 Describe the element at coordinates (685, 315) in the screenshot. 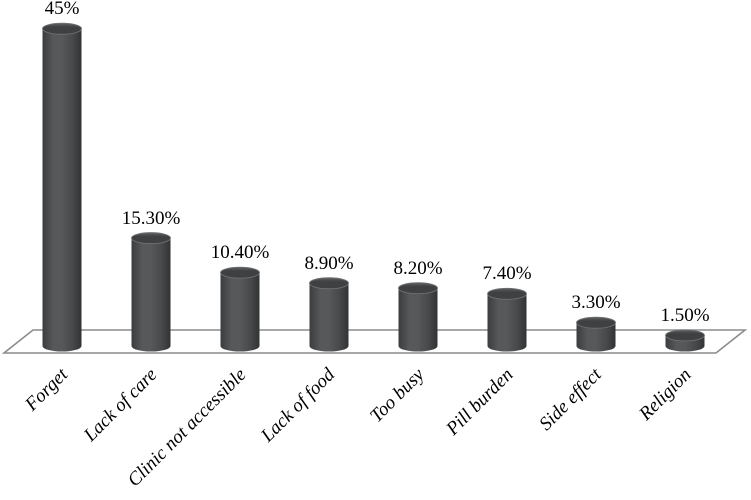

I see `data-label-8: 1.50%` at that location.